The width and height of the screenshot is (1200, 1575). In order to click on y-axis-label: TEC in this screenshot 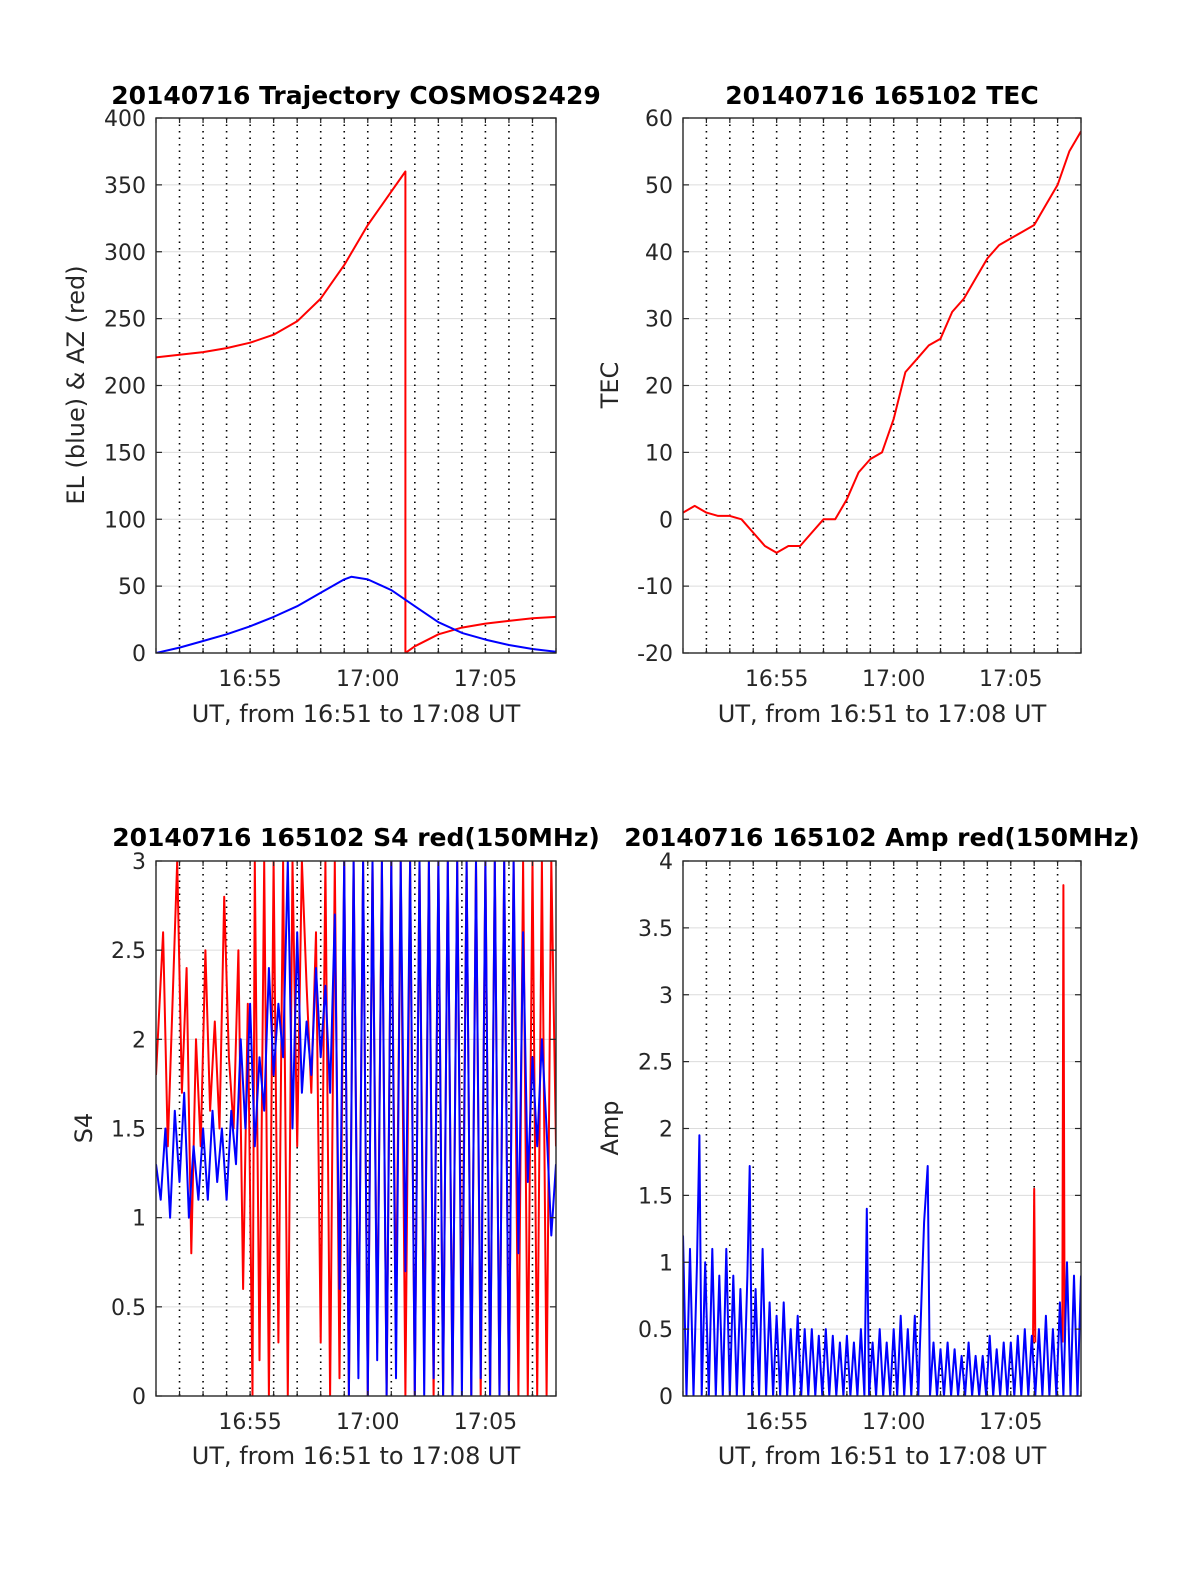, I will do `click(610, 386)`.